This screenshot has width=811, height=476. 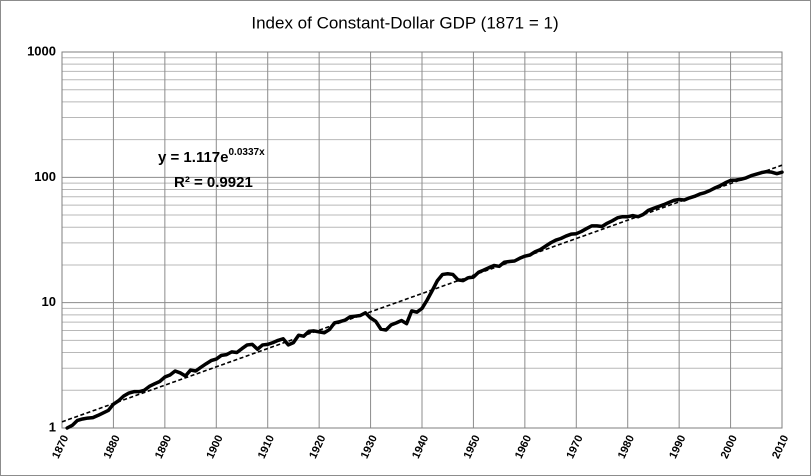 What do you see at coordinates (247, 152) in the screenshot?
I see `equation-exponent: 0.0337x` at bounding box center [247, 152].